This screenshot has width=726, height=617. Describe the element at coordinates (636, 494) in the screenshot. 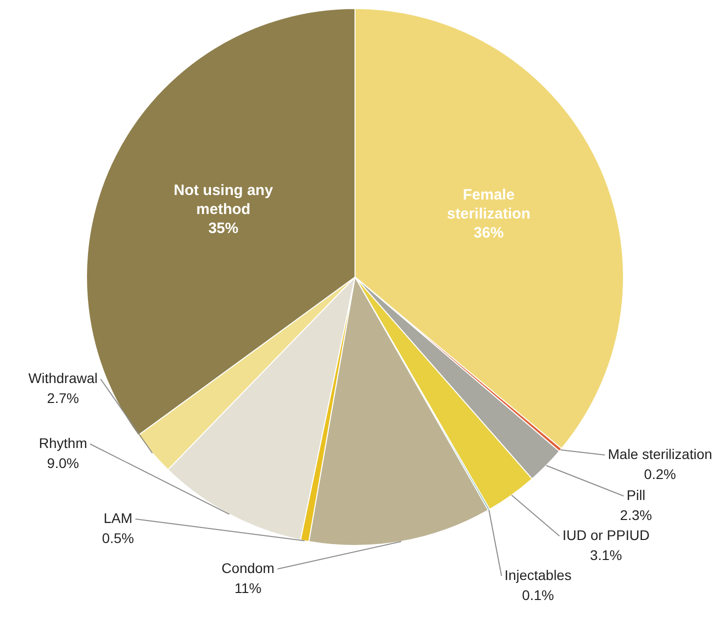

I see `slice-label: Pill` at that location.